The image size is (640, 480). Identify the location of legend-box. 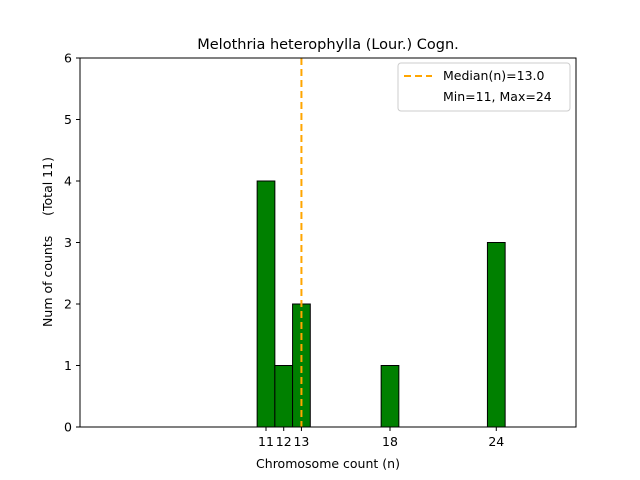
(484, 87).